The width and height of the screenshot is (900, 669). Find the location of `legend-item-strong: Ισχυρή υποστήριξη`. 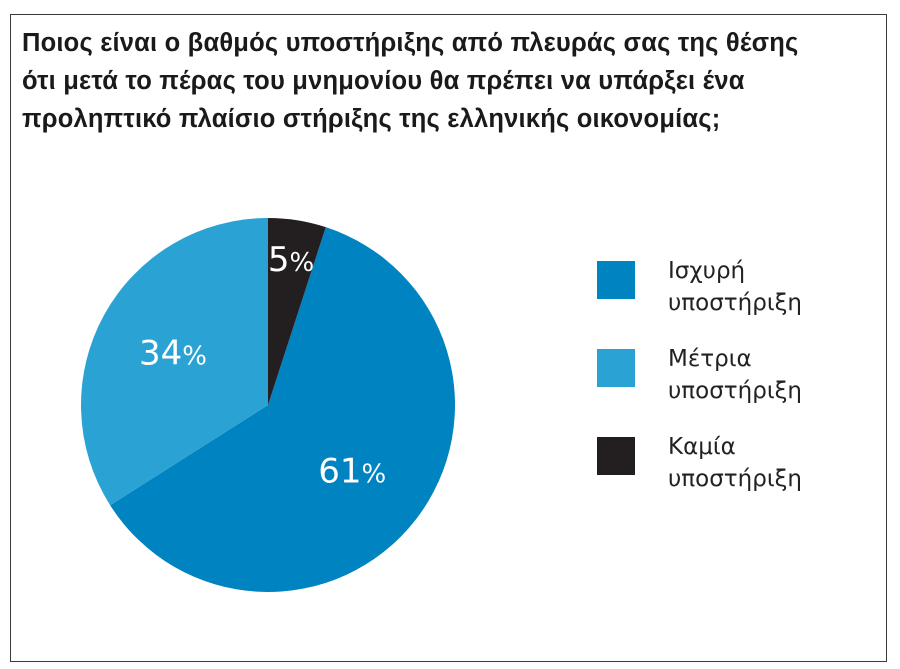

legend-item-strong: Ισχυρή υποστήριξη is located at coordinates (727, 295).